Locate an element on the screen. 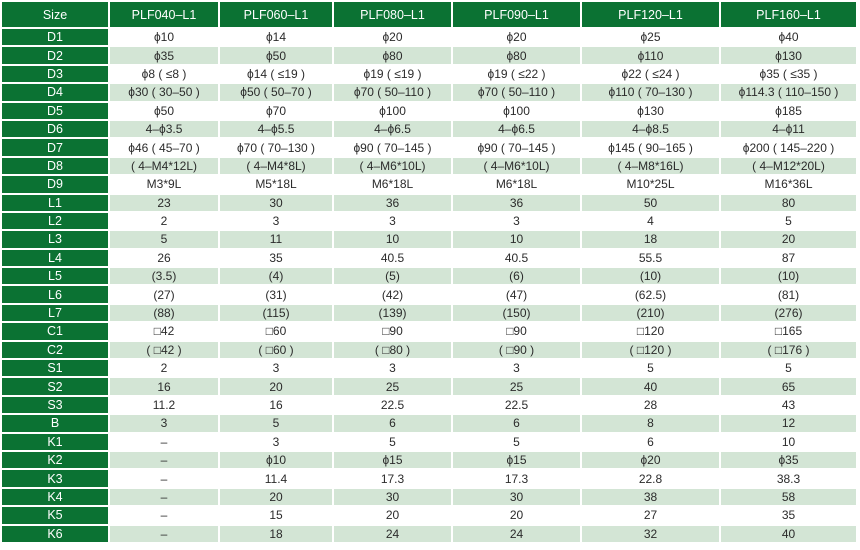  table-cell: ( 4–M4*12L) is located at coordinates (164, 166).